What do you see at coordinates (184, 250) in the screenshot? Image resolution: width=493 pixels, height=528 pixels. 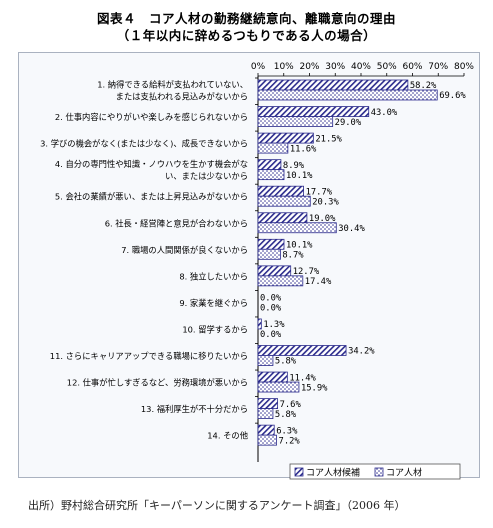 I see `category-label: 7. 職場の人間関係が良くないから` at bounding box center [184, 250].